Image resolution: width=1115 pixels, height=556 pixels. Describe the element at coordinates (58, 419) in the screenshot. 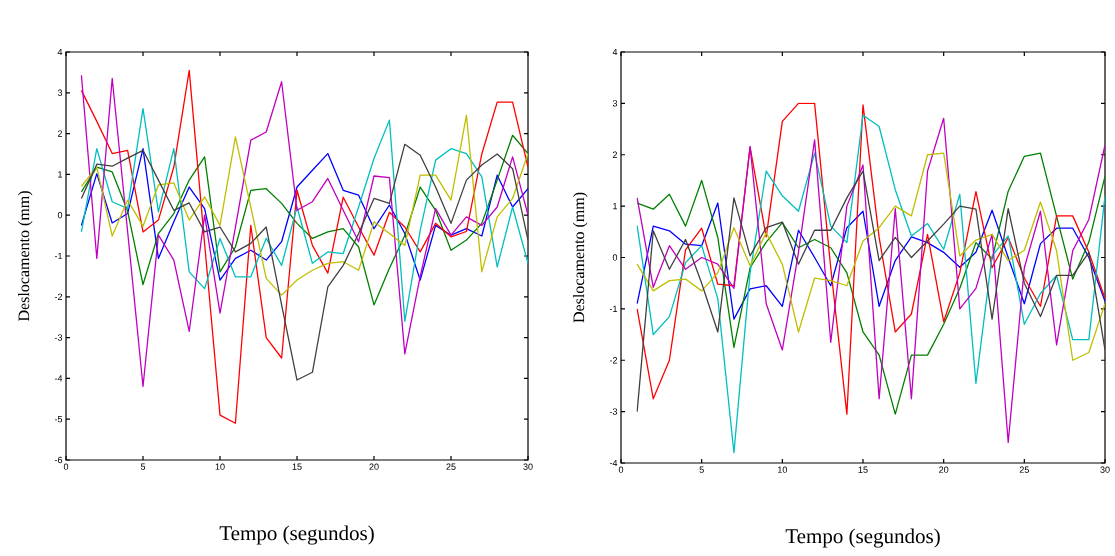

I see `y-tick-label: -5` at that location.